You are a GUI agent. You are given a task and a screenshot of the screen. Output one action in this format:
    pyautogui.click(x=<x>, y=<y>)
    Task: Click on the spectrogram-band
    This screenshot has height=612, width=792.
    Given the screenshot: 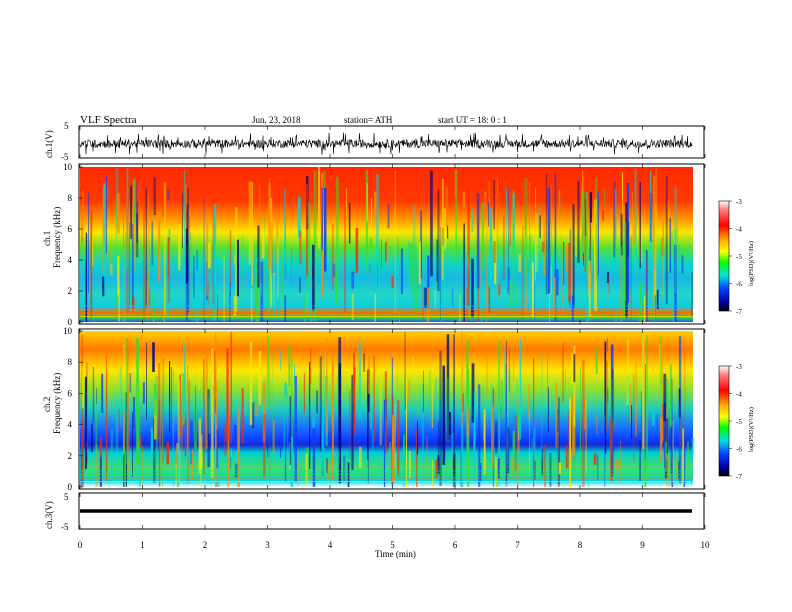 What is the action you would take?
    pyautogui.click(x=386, y=309)
    